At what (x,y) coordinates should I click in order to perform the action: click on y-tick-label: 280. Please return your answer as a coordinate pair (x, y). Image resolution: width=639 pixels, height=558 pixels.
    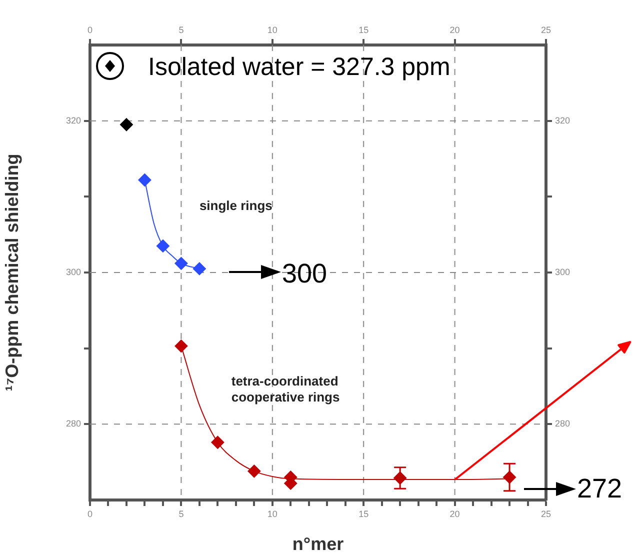
    Looking at the image, I should click on (73, 423).